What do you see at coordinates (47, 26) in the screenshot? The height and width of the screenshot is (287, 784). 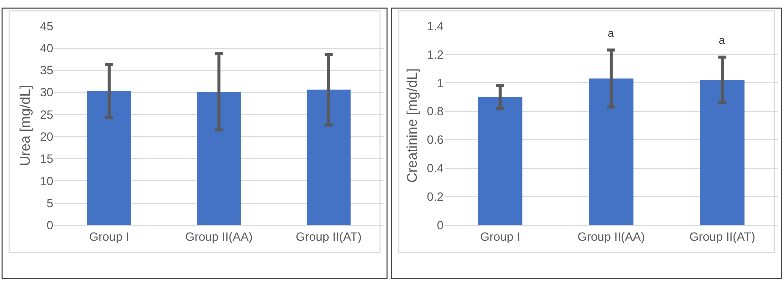 I see `y-tick-label: 45` at bounding box center [47, 26].